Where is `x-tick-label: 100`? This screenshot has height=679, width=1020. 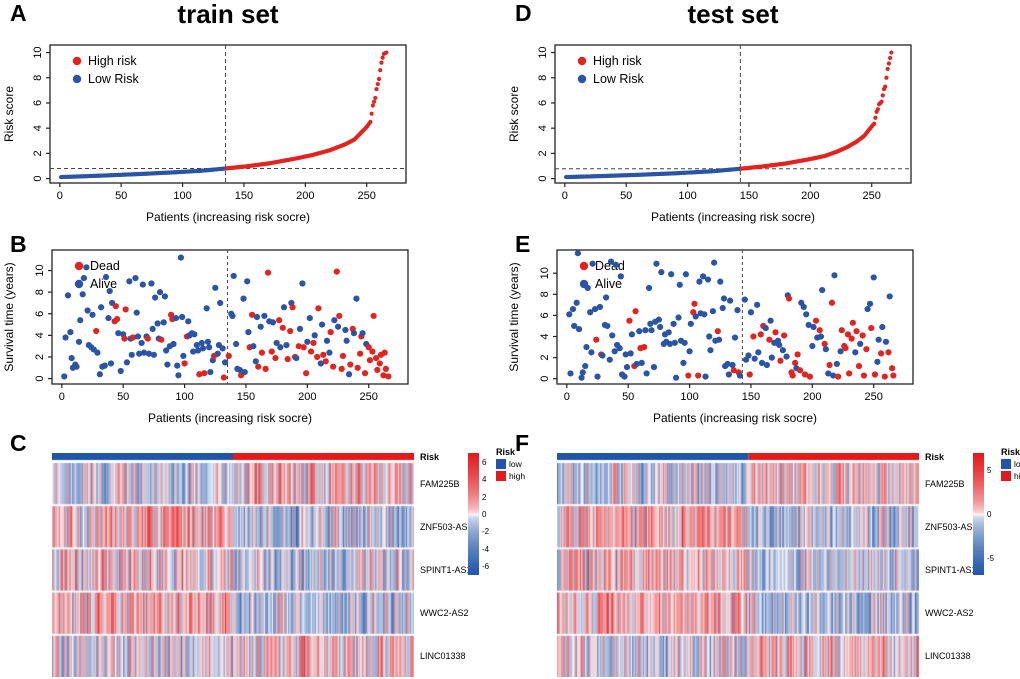
x-tick-label: 100 is located at coordinates (689, 397).